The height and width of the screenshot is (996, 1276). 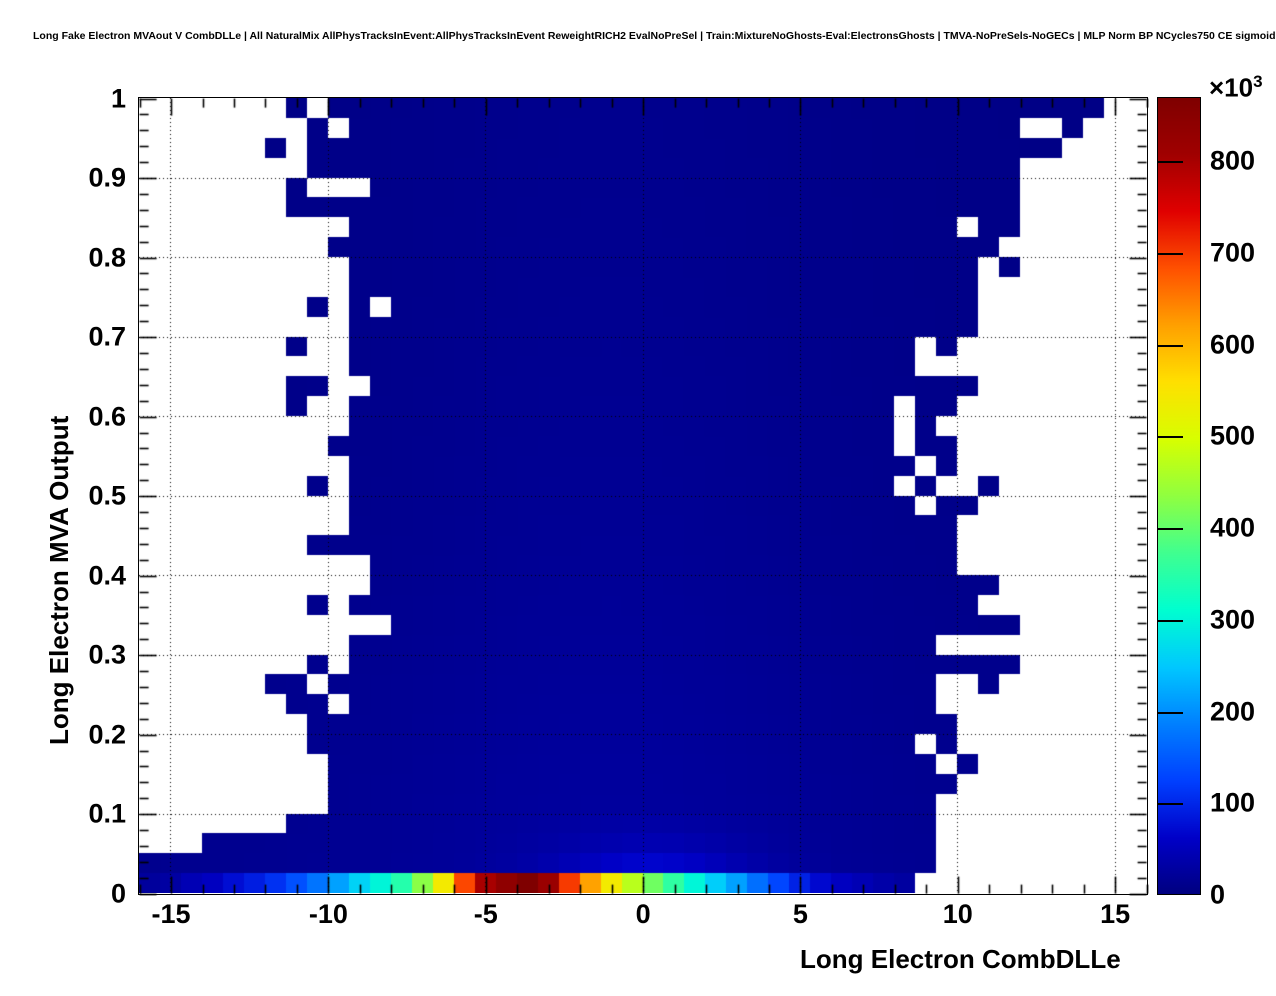 What do you see at coordinates (485, 914) in the screenshot?
I see `x-axis-tick-label: -5` at bounding box center [485, 914].